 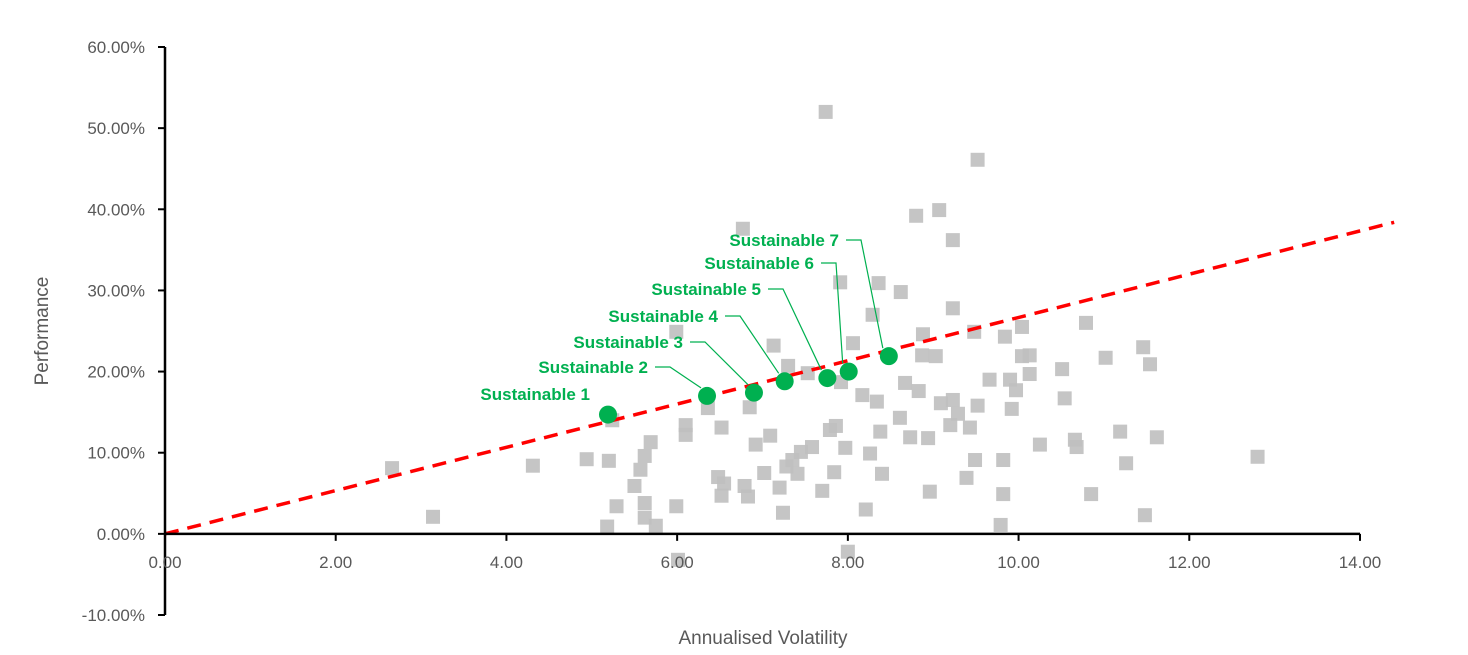 I want to click on y-tick-label: 10.00%, so click(x=116, y=453).